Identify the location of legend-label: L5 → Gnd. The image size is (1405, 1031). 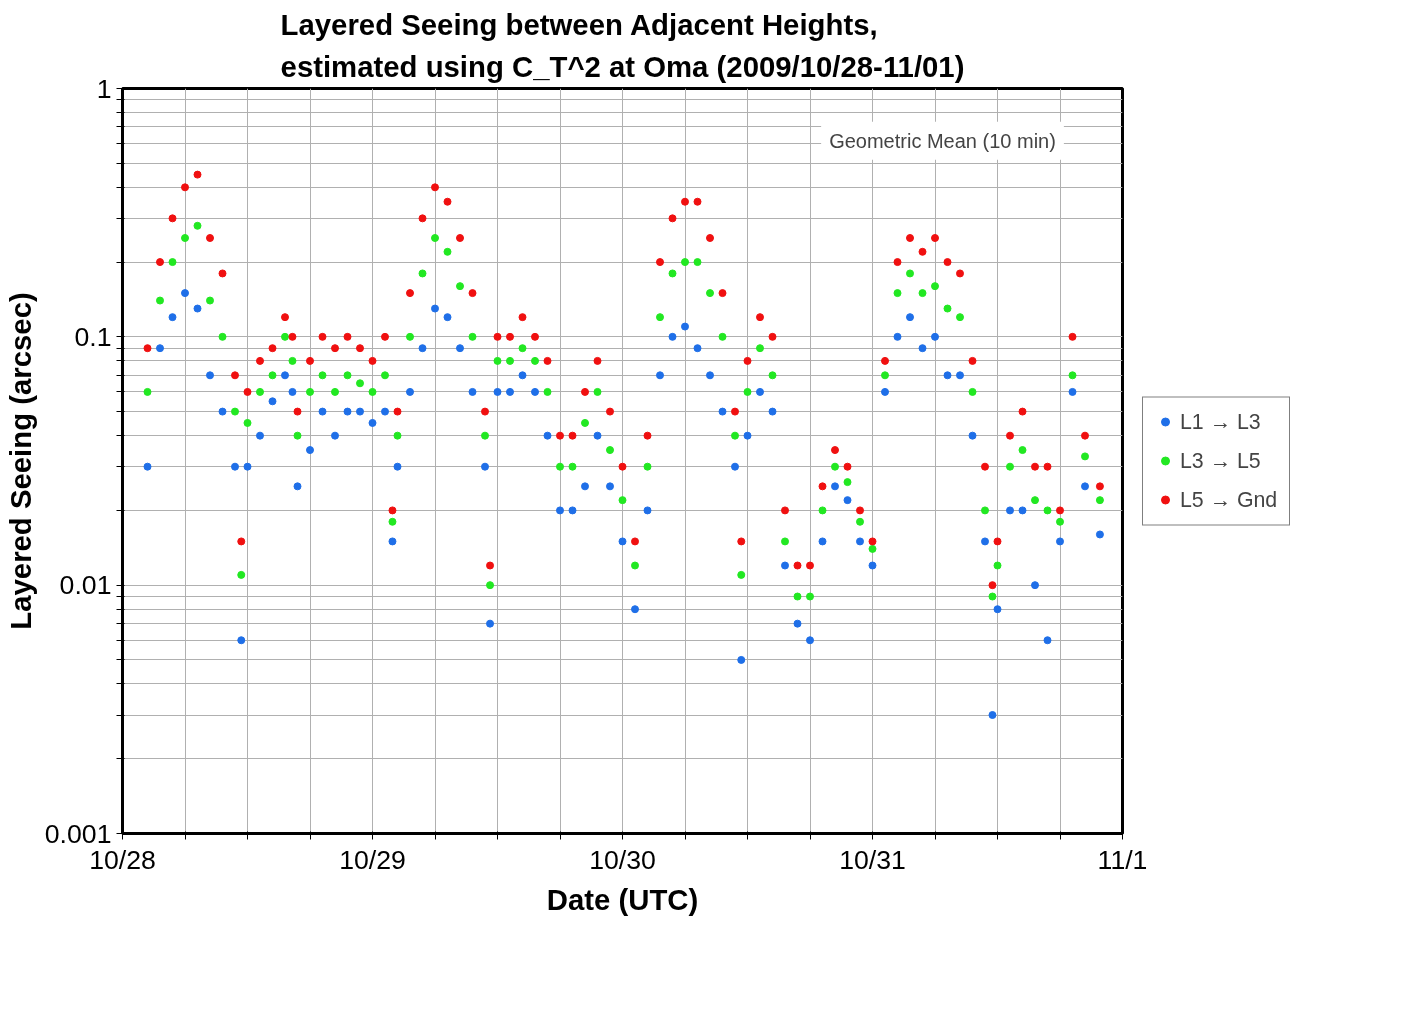
(1229, 499).